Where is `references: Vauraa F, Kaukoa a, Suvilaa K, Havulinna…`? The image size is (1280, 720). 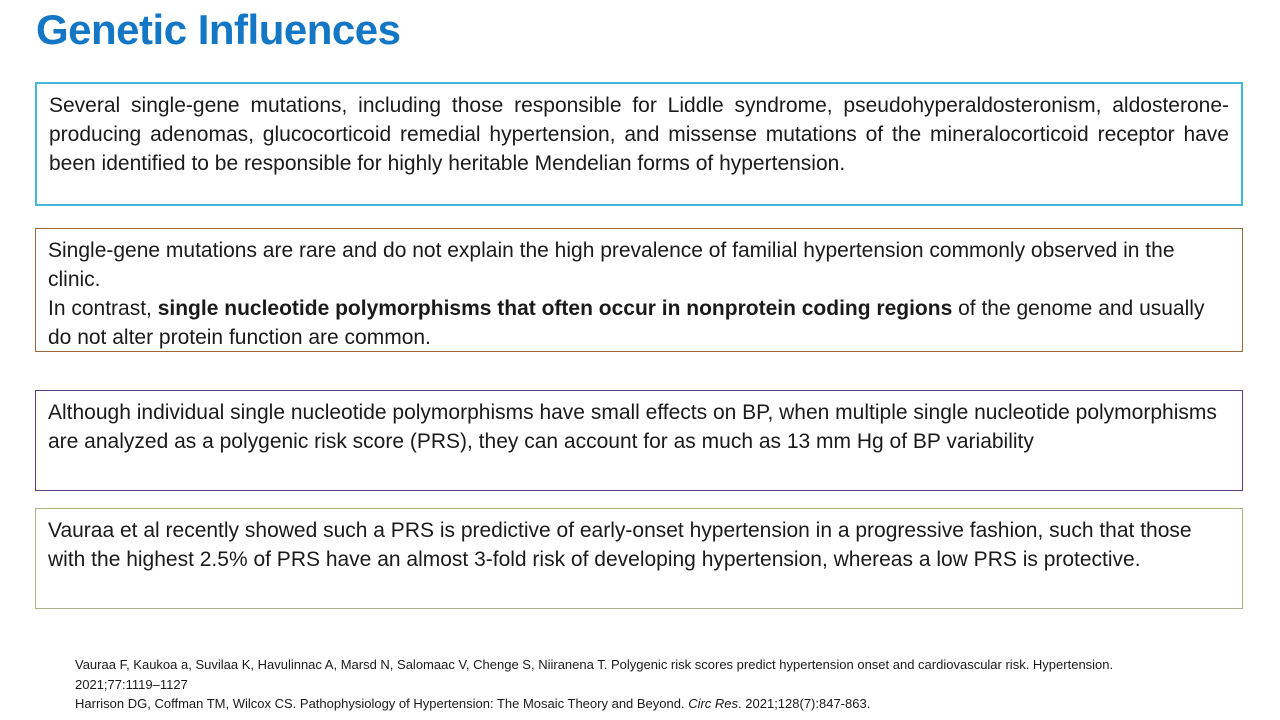 references: Vauraa F, Kaukoa a, Suvilaa K, Havulinna… is located at coordinates (652, 684).